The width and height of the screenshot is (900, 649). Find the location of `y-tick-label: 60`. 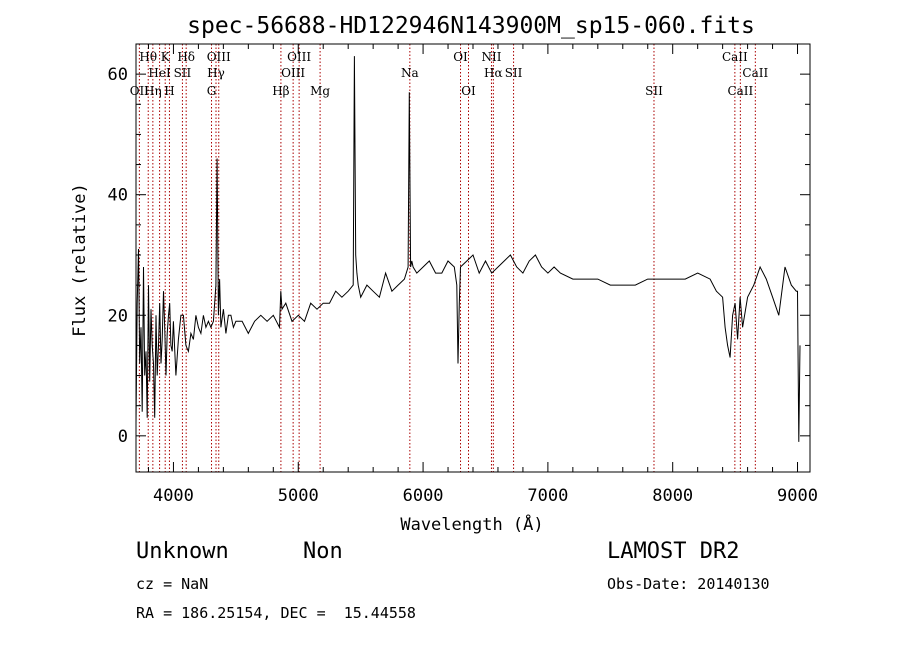

y-tick-label: 60 is located at coordinates (118, 75).